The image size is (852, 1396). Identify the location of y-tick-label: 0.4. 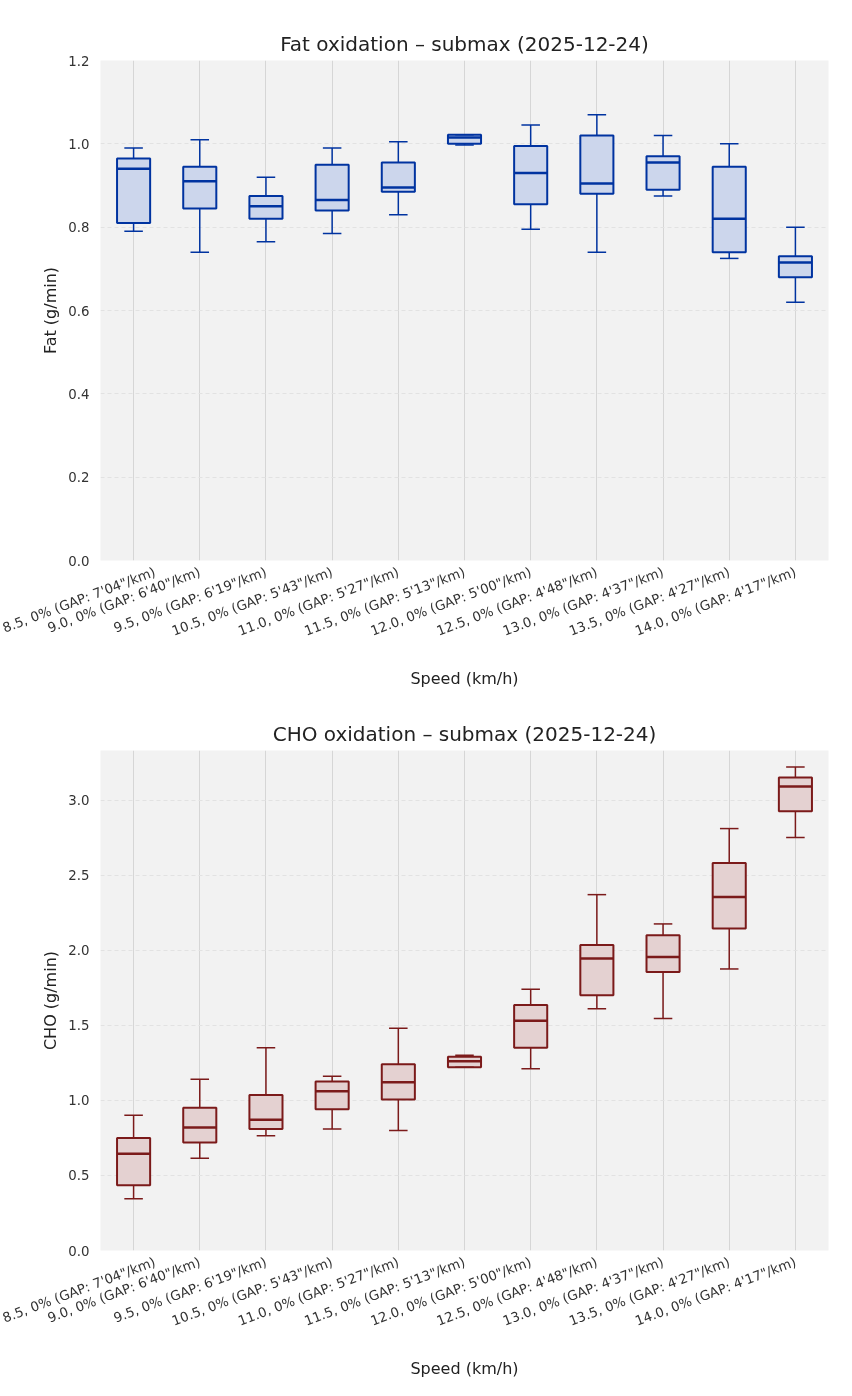
(79, 394).